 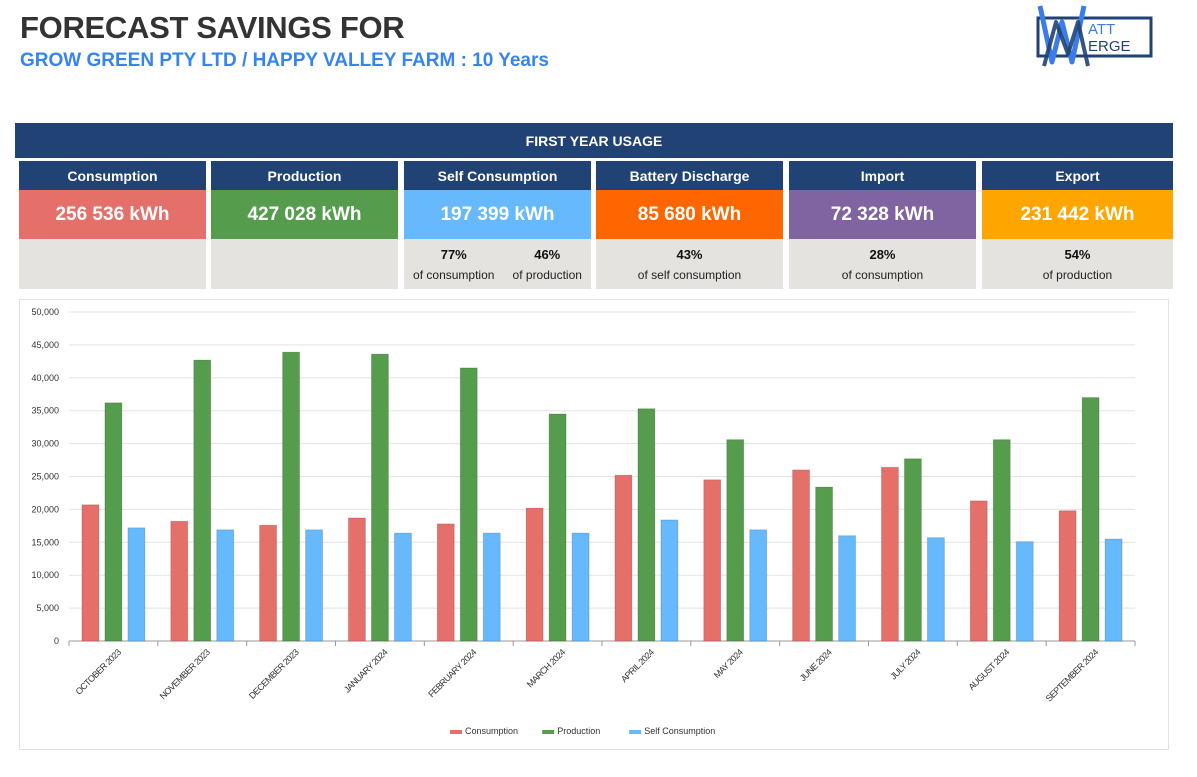 What do you see at coordinates (497, 214) in the screenshot?
I see `card-value: 197 399 kWh` at bounding box center [497, 214].